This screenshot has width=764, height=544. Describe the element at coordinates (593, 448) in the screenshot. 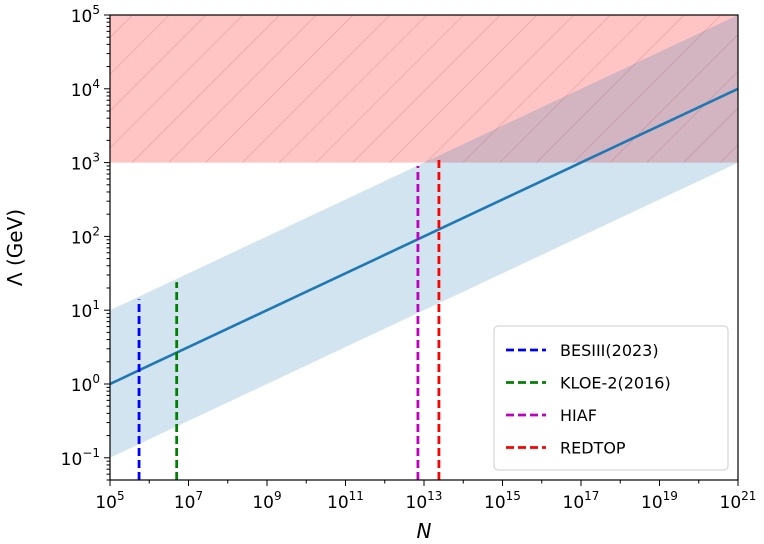

I see `legend-label-redtop: REDTOP` at that location.